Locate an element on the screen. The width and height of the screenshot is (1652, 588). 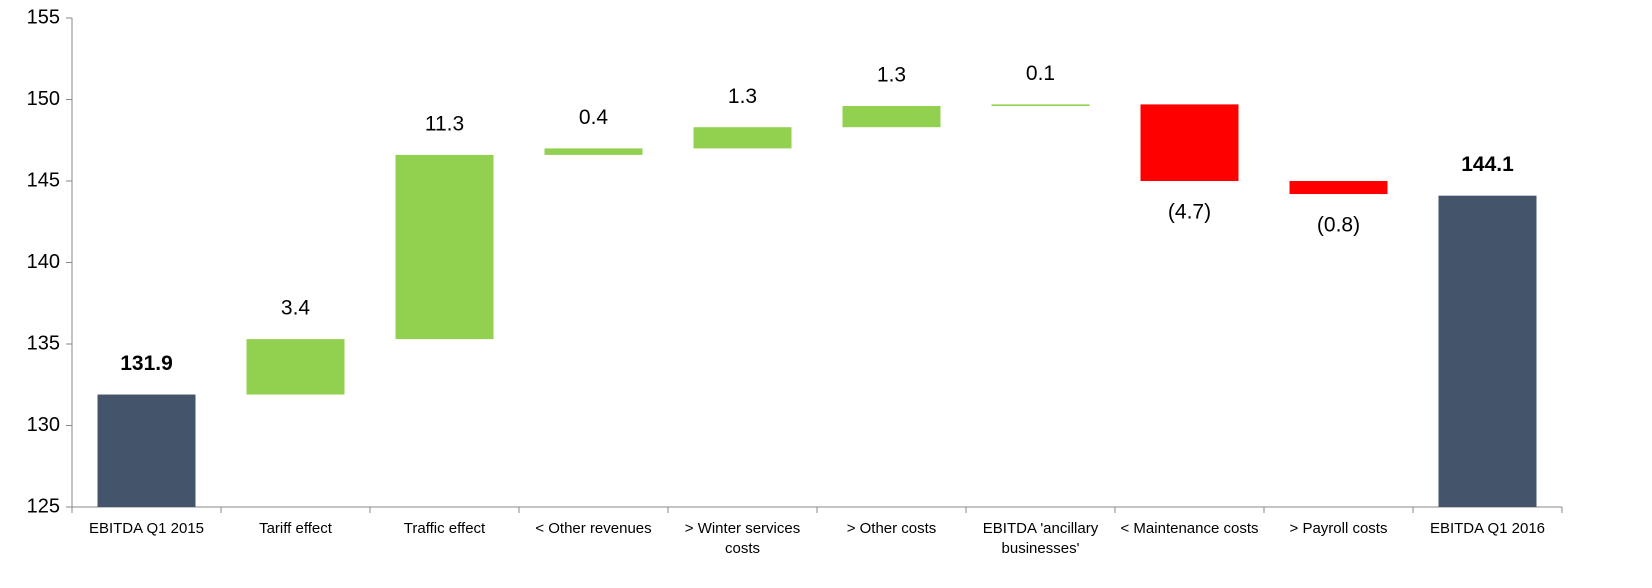
y-tick-label: 140 is located at coordinates (43, 262).